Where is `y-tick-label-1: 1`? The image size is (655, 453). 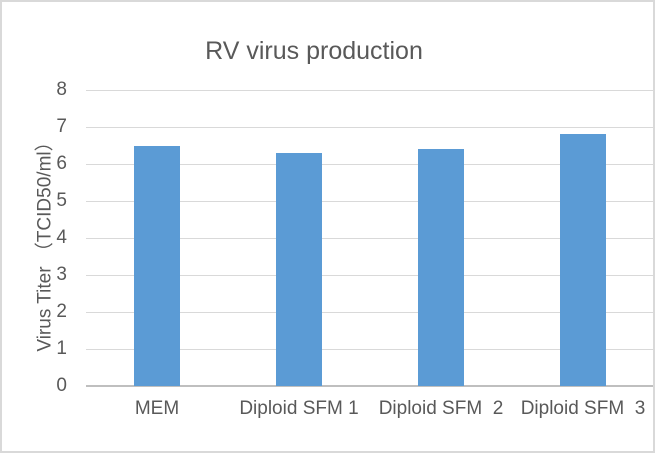 y-tick-label-1: 1 is located at coordinates (61, 348).